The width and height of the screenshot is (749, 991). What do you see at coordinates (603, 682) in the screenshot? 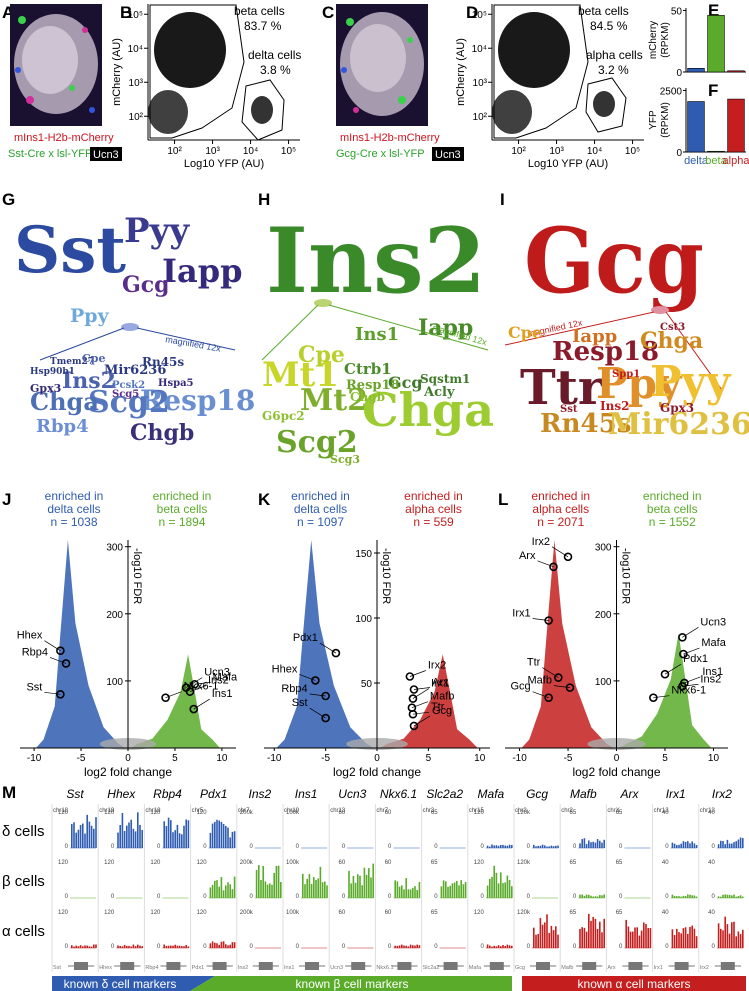
I see `y-tick-label: 100` at bounding box center [603, 682].